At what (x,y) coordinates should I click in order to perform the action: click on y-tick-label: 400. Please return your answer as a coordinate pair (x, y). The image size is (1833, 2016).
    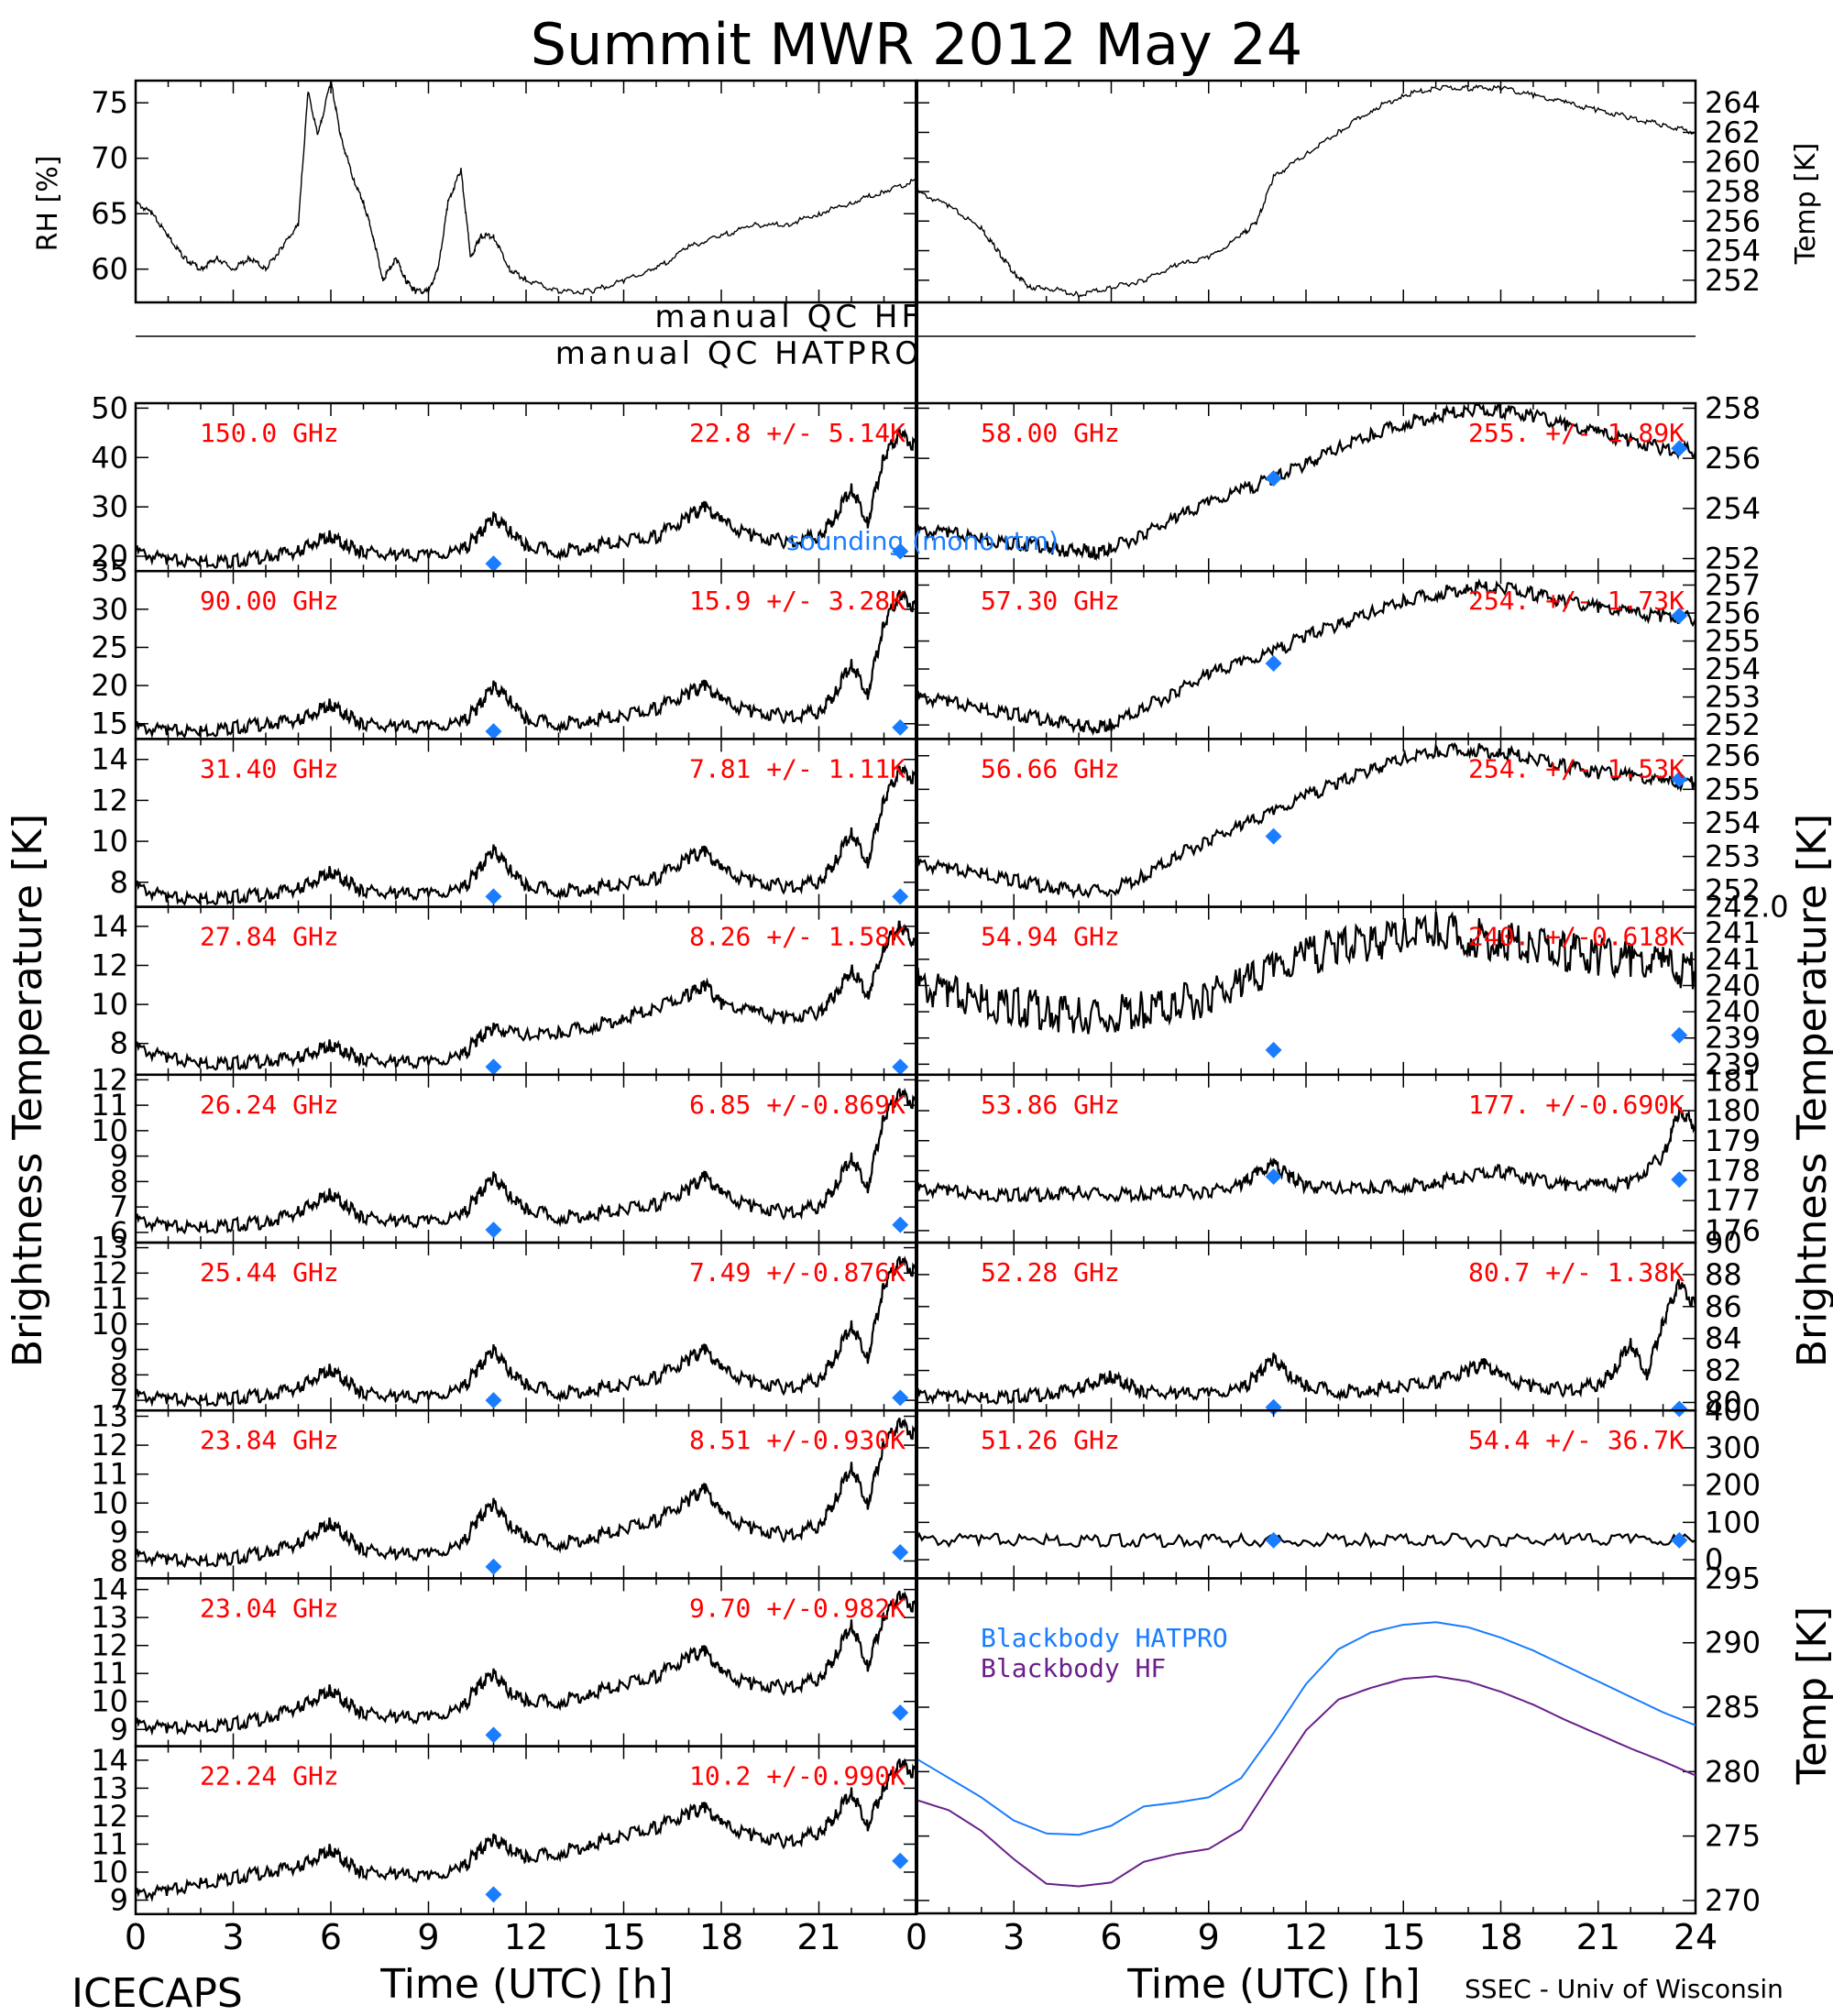
    Looking at the image, I should click on (1733, 1410).